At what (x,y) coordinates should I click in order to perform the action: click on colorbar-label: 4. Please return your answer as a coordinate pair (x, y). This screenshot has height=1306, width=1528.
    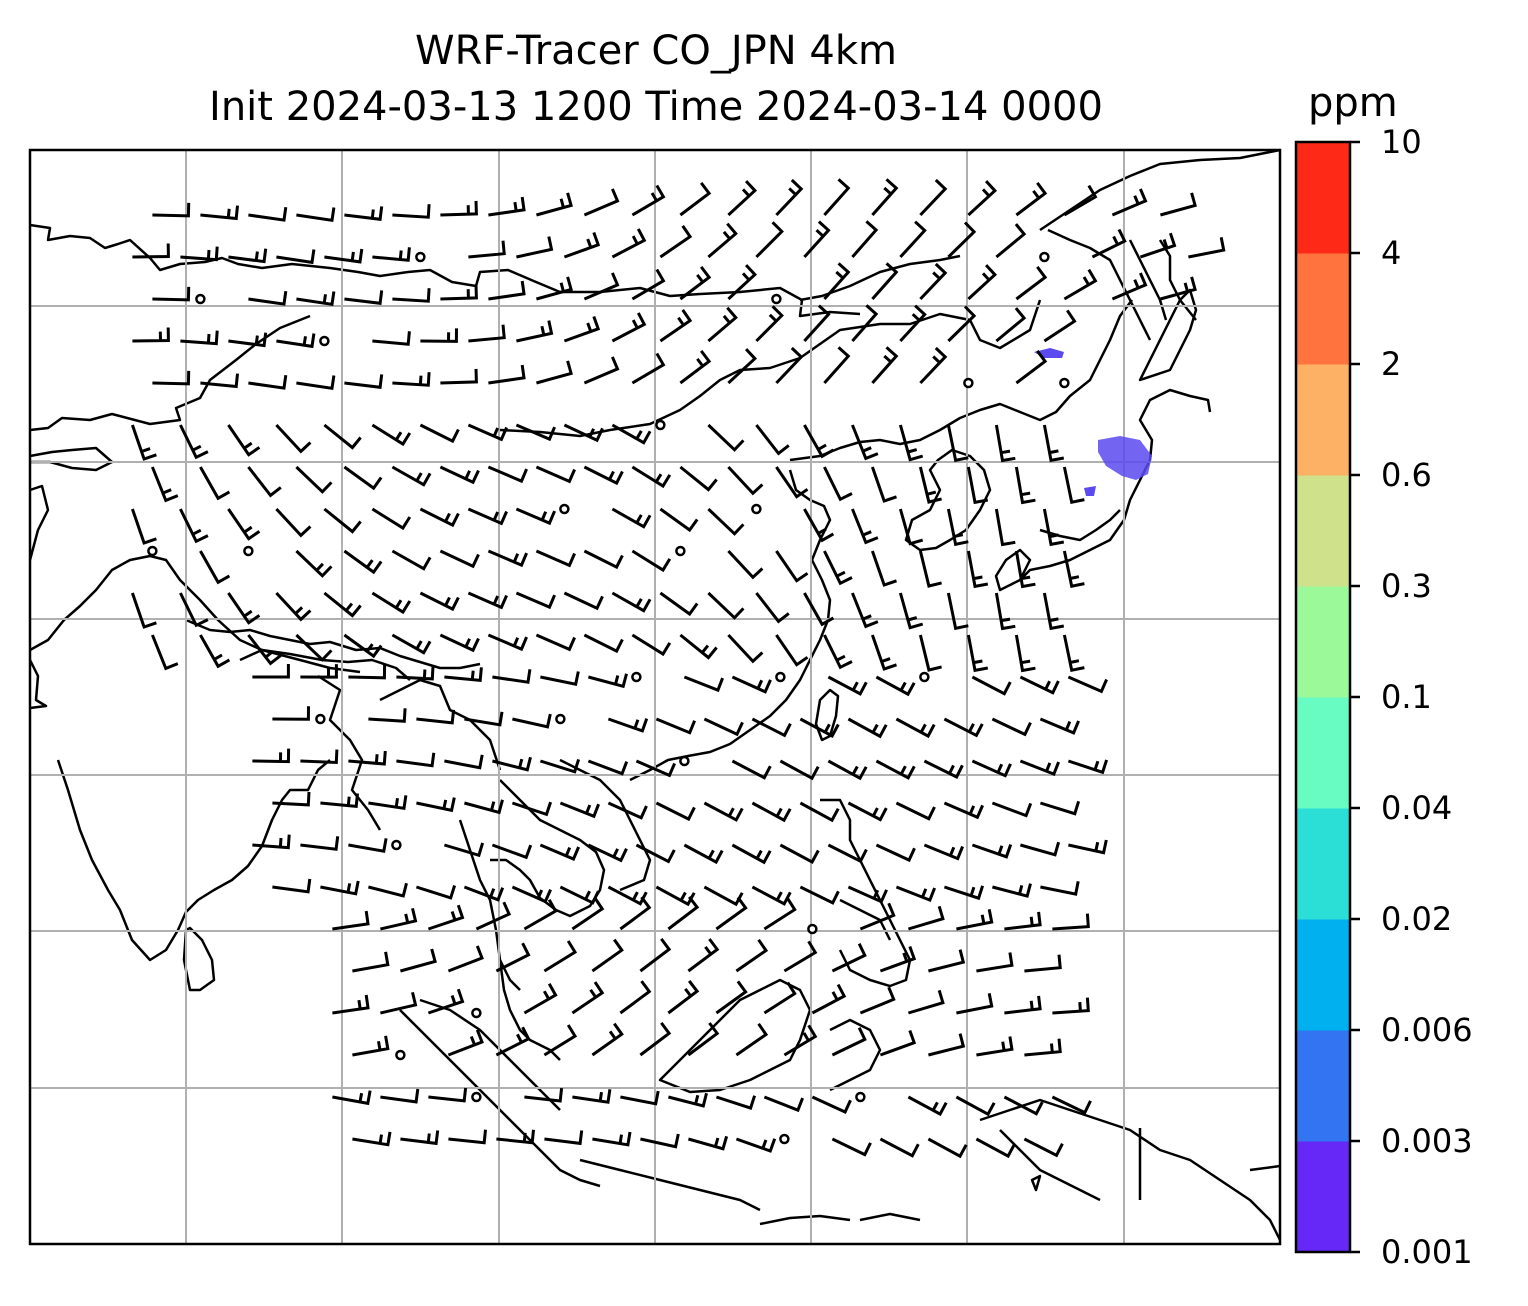
    Looking at the image, I should click on (1391, 253).